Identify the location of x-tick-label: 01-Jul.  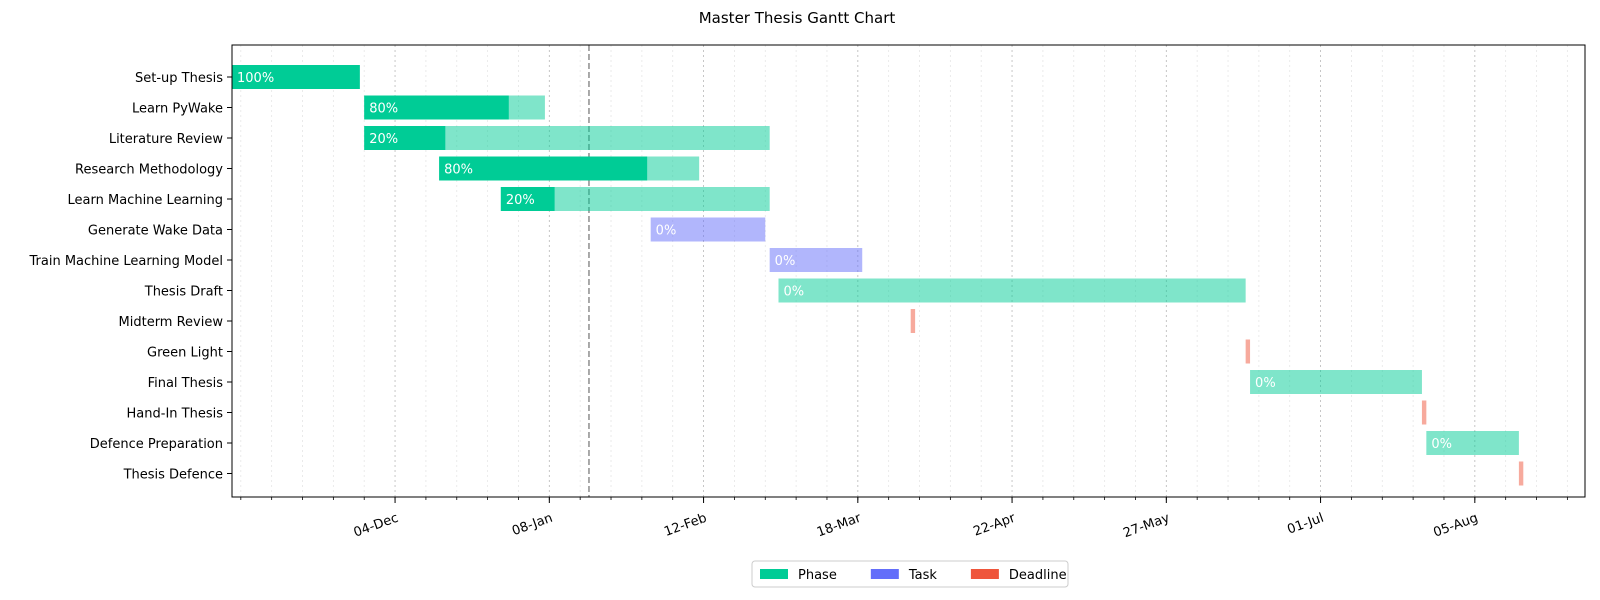
(1305, 524).